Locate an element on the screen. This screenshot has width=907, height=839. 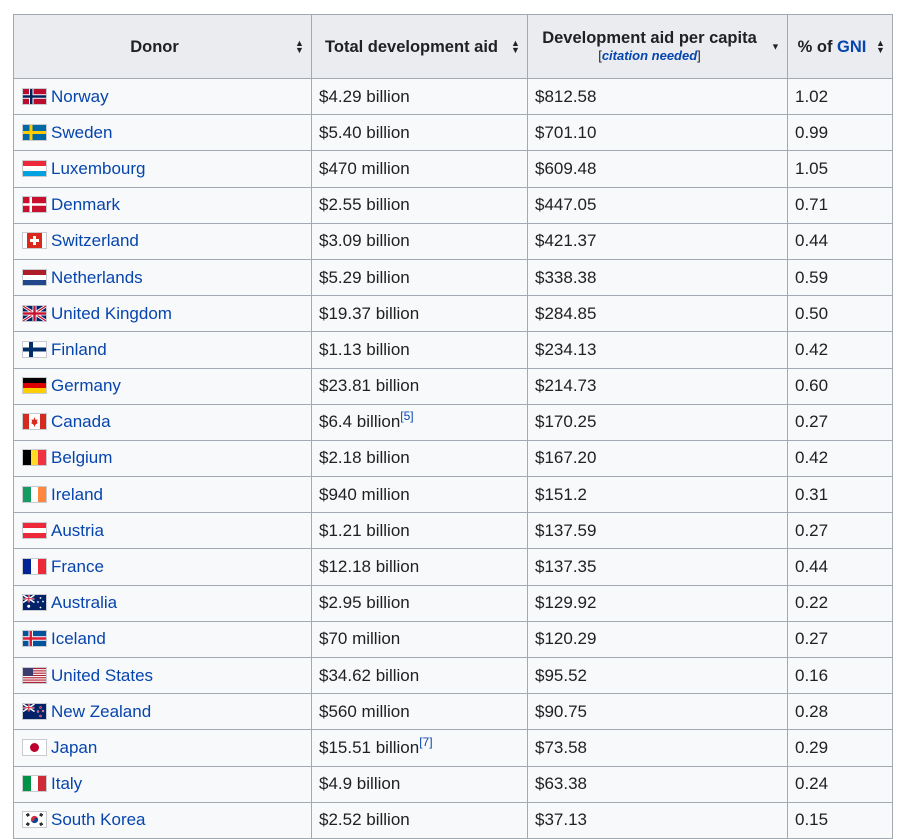
country-link: Luxembourg is located at coordinates (98, 168).